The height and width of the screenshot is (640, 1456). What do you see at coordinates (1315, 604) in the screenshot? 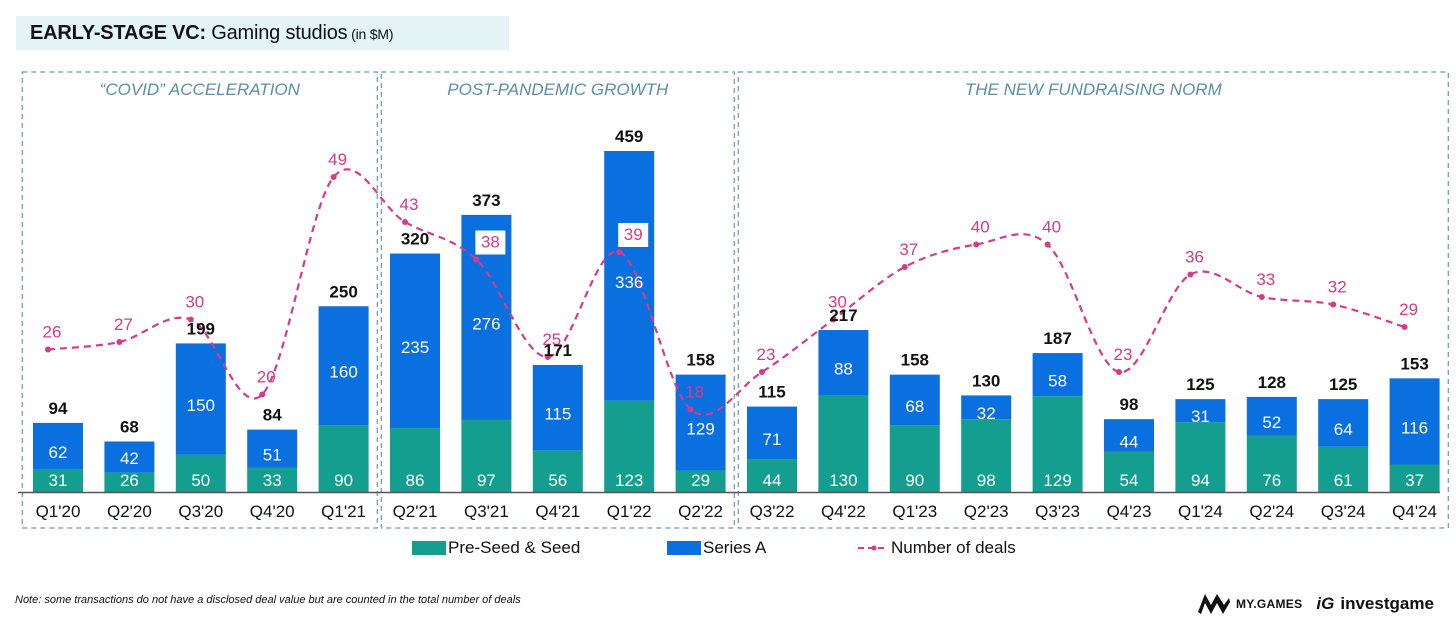
I see `logos: MY.GAMES iG investgame` at bounding box center [1315, 604].